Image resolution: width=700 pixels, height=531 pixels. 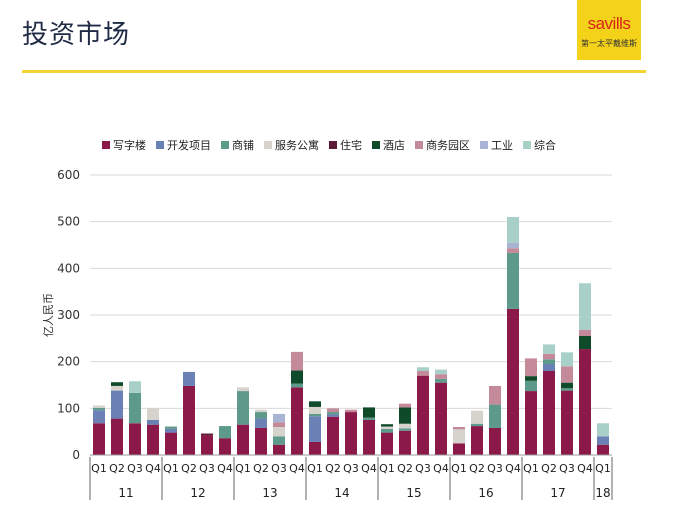 What do you see at coordinates (125, 493) in the screenshot?
I see `year-label: 11` at bounding box center [125, 493].